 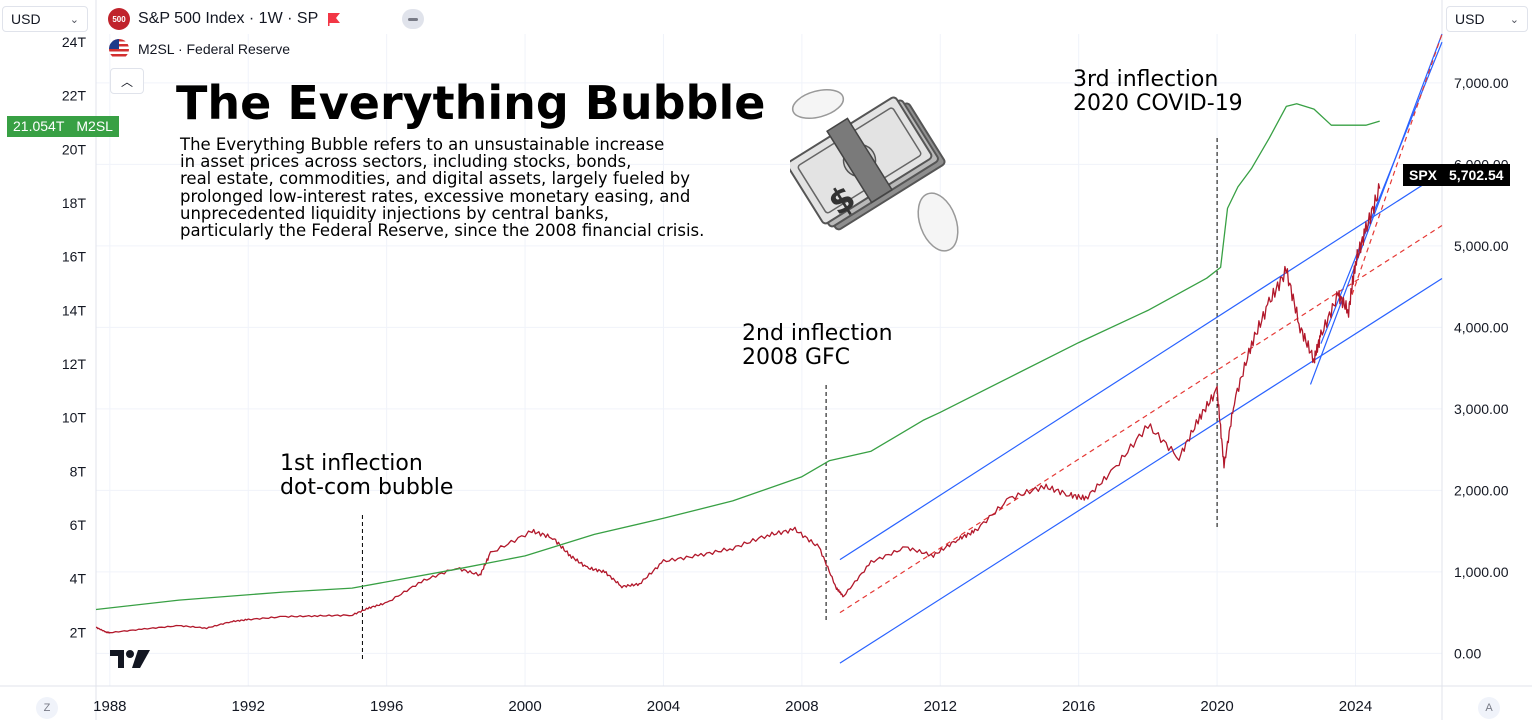 What do you see at coordinates (74, 149) in the screenshot?
I see `left-y-tick-label: 20T` at bounding box center [74, 149].